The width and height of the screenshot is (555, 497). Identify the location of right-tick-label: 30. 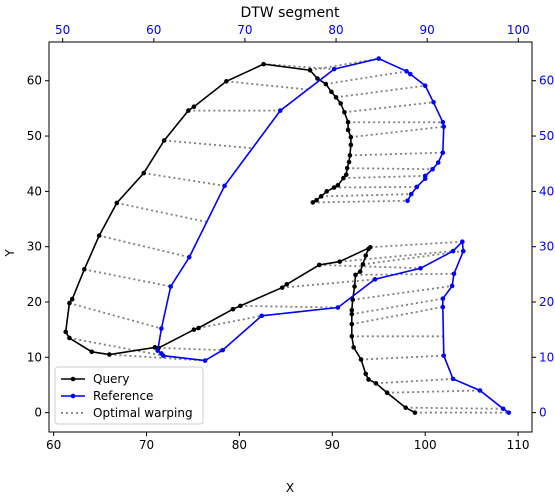
(546, 247).